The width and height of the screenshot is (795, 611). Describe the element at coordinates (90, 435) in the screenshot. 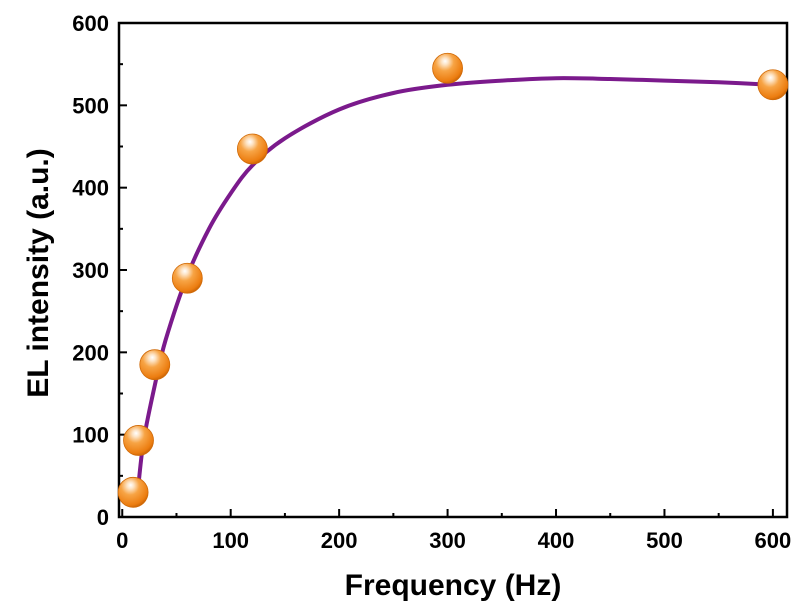

I see `y-tick-label: 100` at that location.